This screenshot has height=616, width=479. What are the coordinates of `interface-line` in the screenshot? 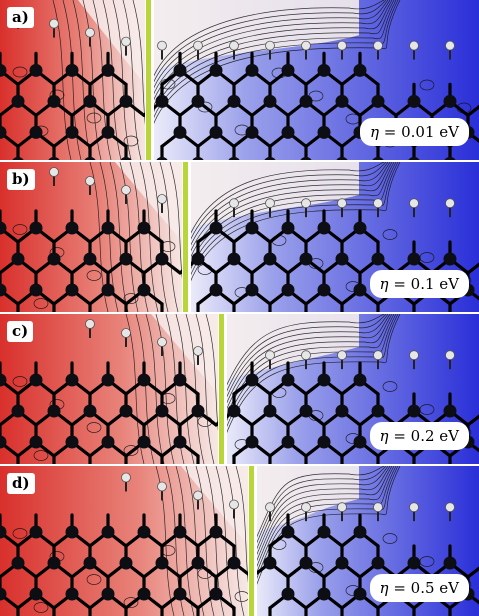 It's located at (221, 389).